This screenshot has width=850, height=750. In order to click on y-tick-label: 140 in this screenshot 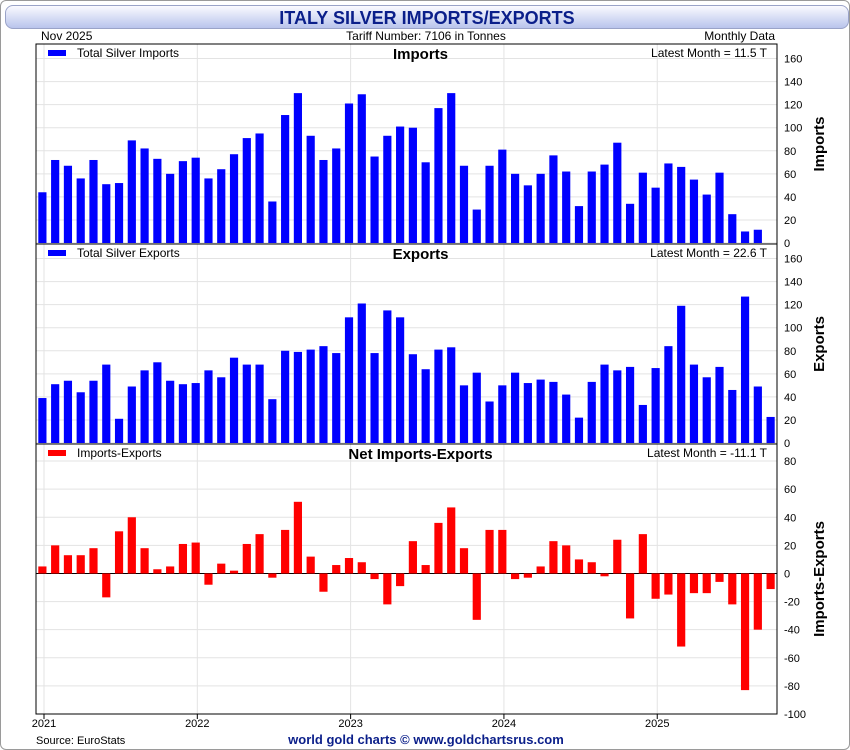, I will do `click(793, 83)`.